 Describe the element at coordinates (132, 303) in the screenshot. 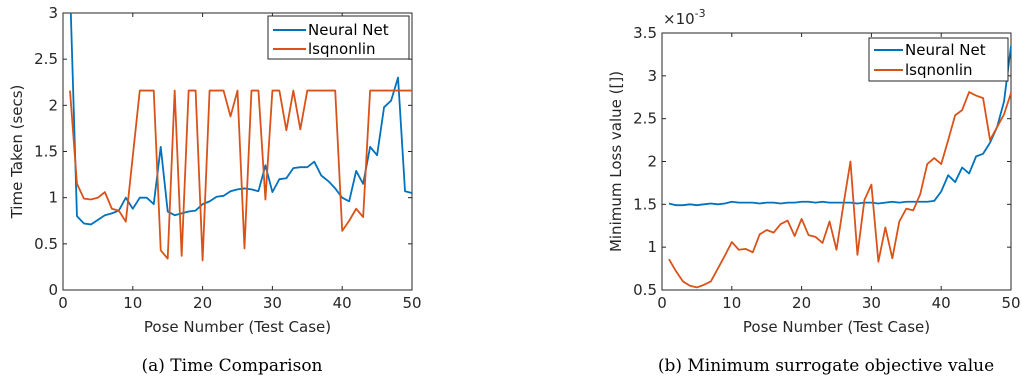

I see `x-tick-label-a-1: 10` at that location.